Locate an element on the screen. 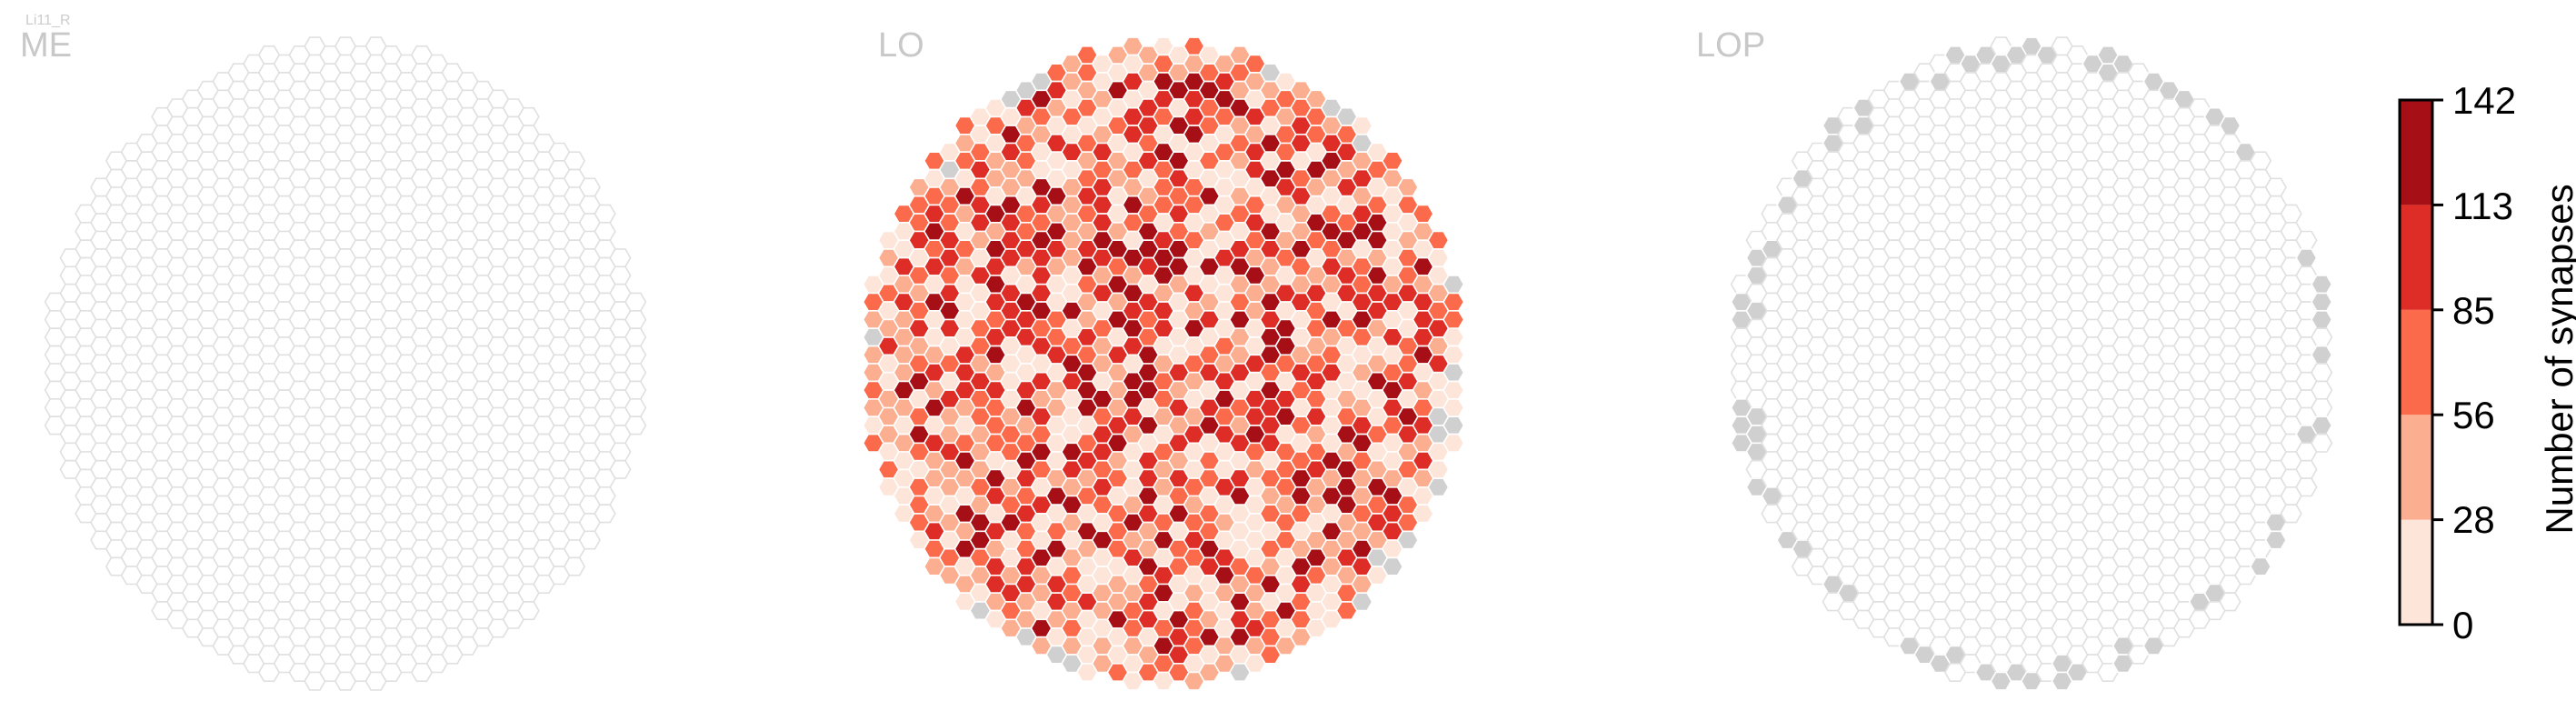 The image size is (2576, 721). cell-type-label: Li11_R is located at coordinates (48, 20).